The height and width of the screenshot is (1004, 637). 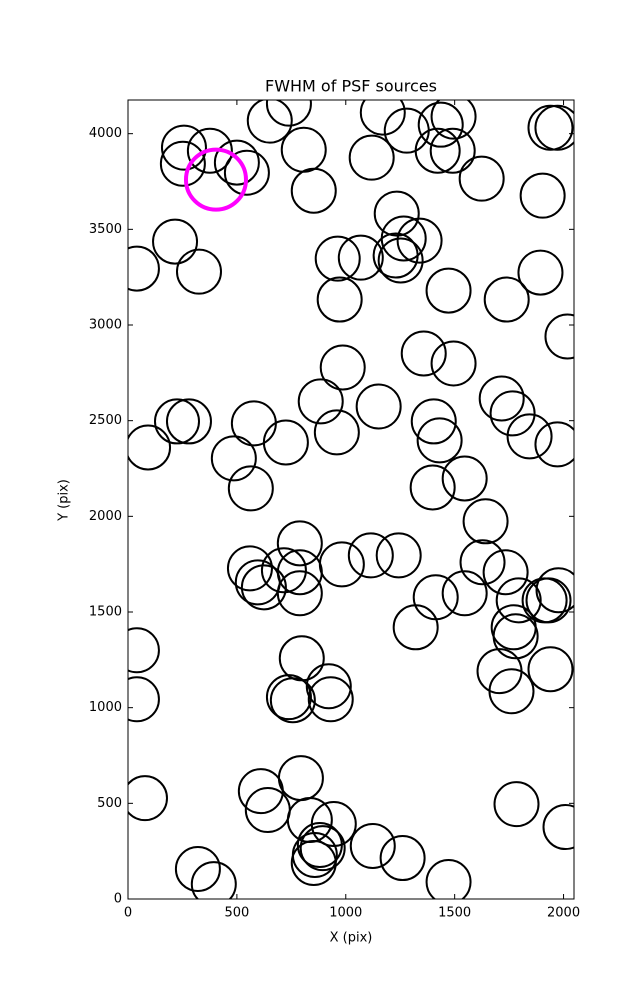 What do you see at coordinates (105, 325) in the screenshot?
I see `y-tick-label: 3000` at bounding box center [105, 325].